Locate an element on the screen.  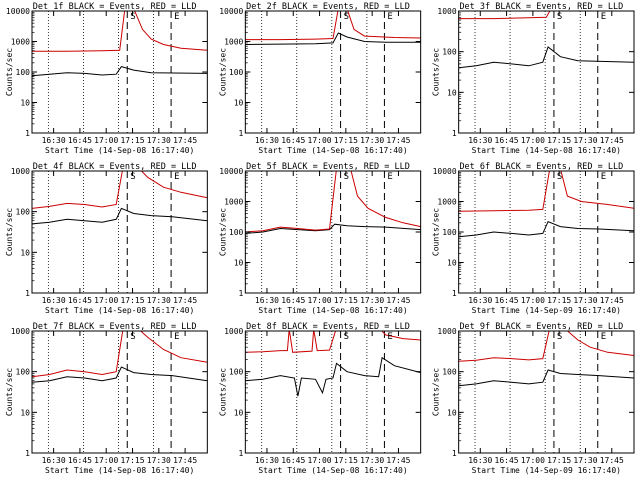
chart-title: Det 7f BLACK = Events, RED = LLD is located at coordinates (115, 327).